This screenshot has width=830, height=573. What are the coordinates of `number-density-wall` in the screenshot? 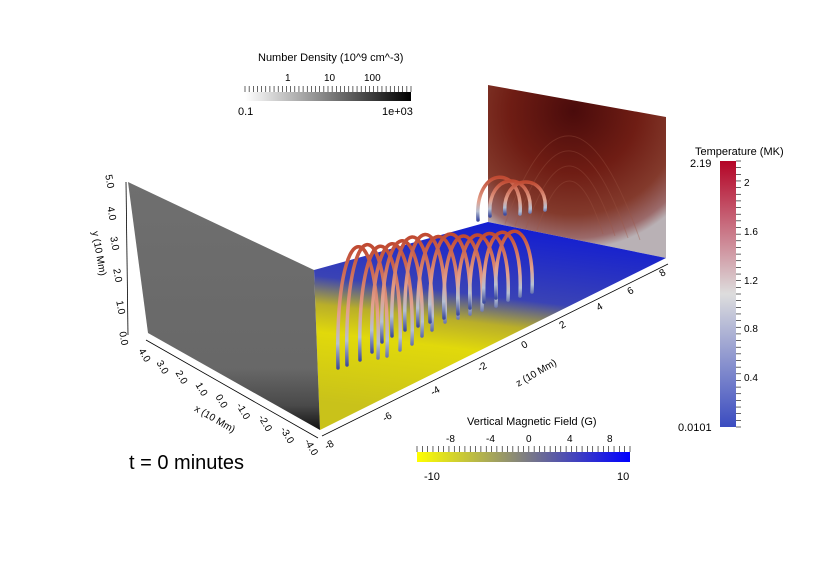 It's located at (224, 306).